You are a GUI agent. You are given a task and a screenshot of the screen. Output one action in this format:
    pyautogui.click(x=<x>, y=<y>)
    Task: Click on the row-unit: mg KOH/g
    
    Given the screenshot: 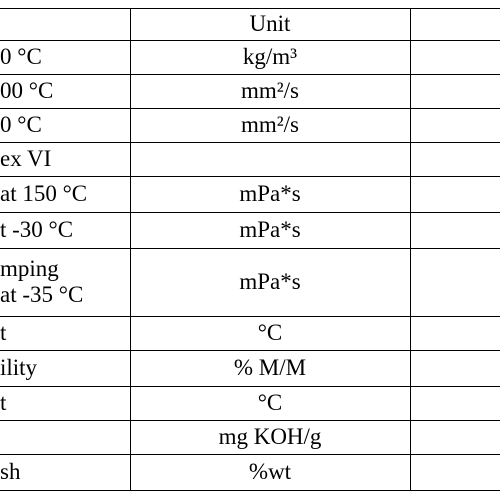 What is the action you would take?
    pyautogui.click(x=270, y=436)
    